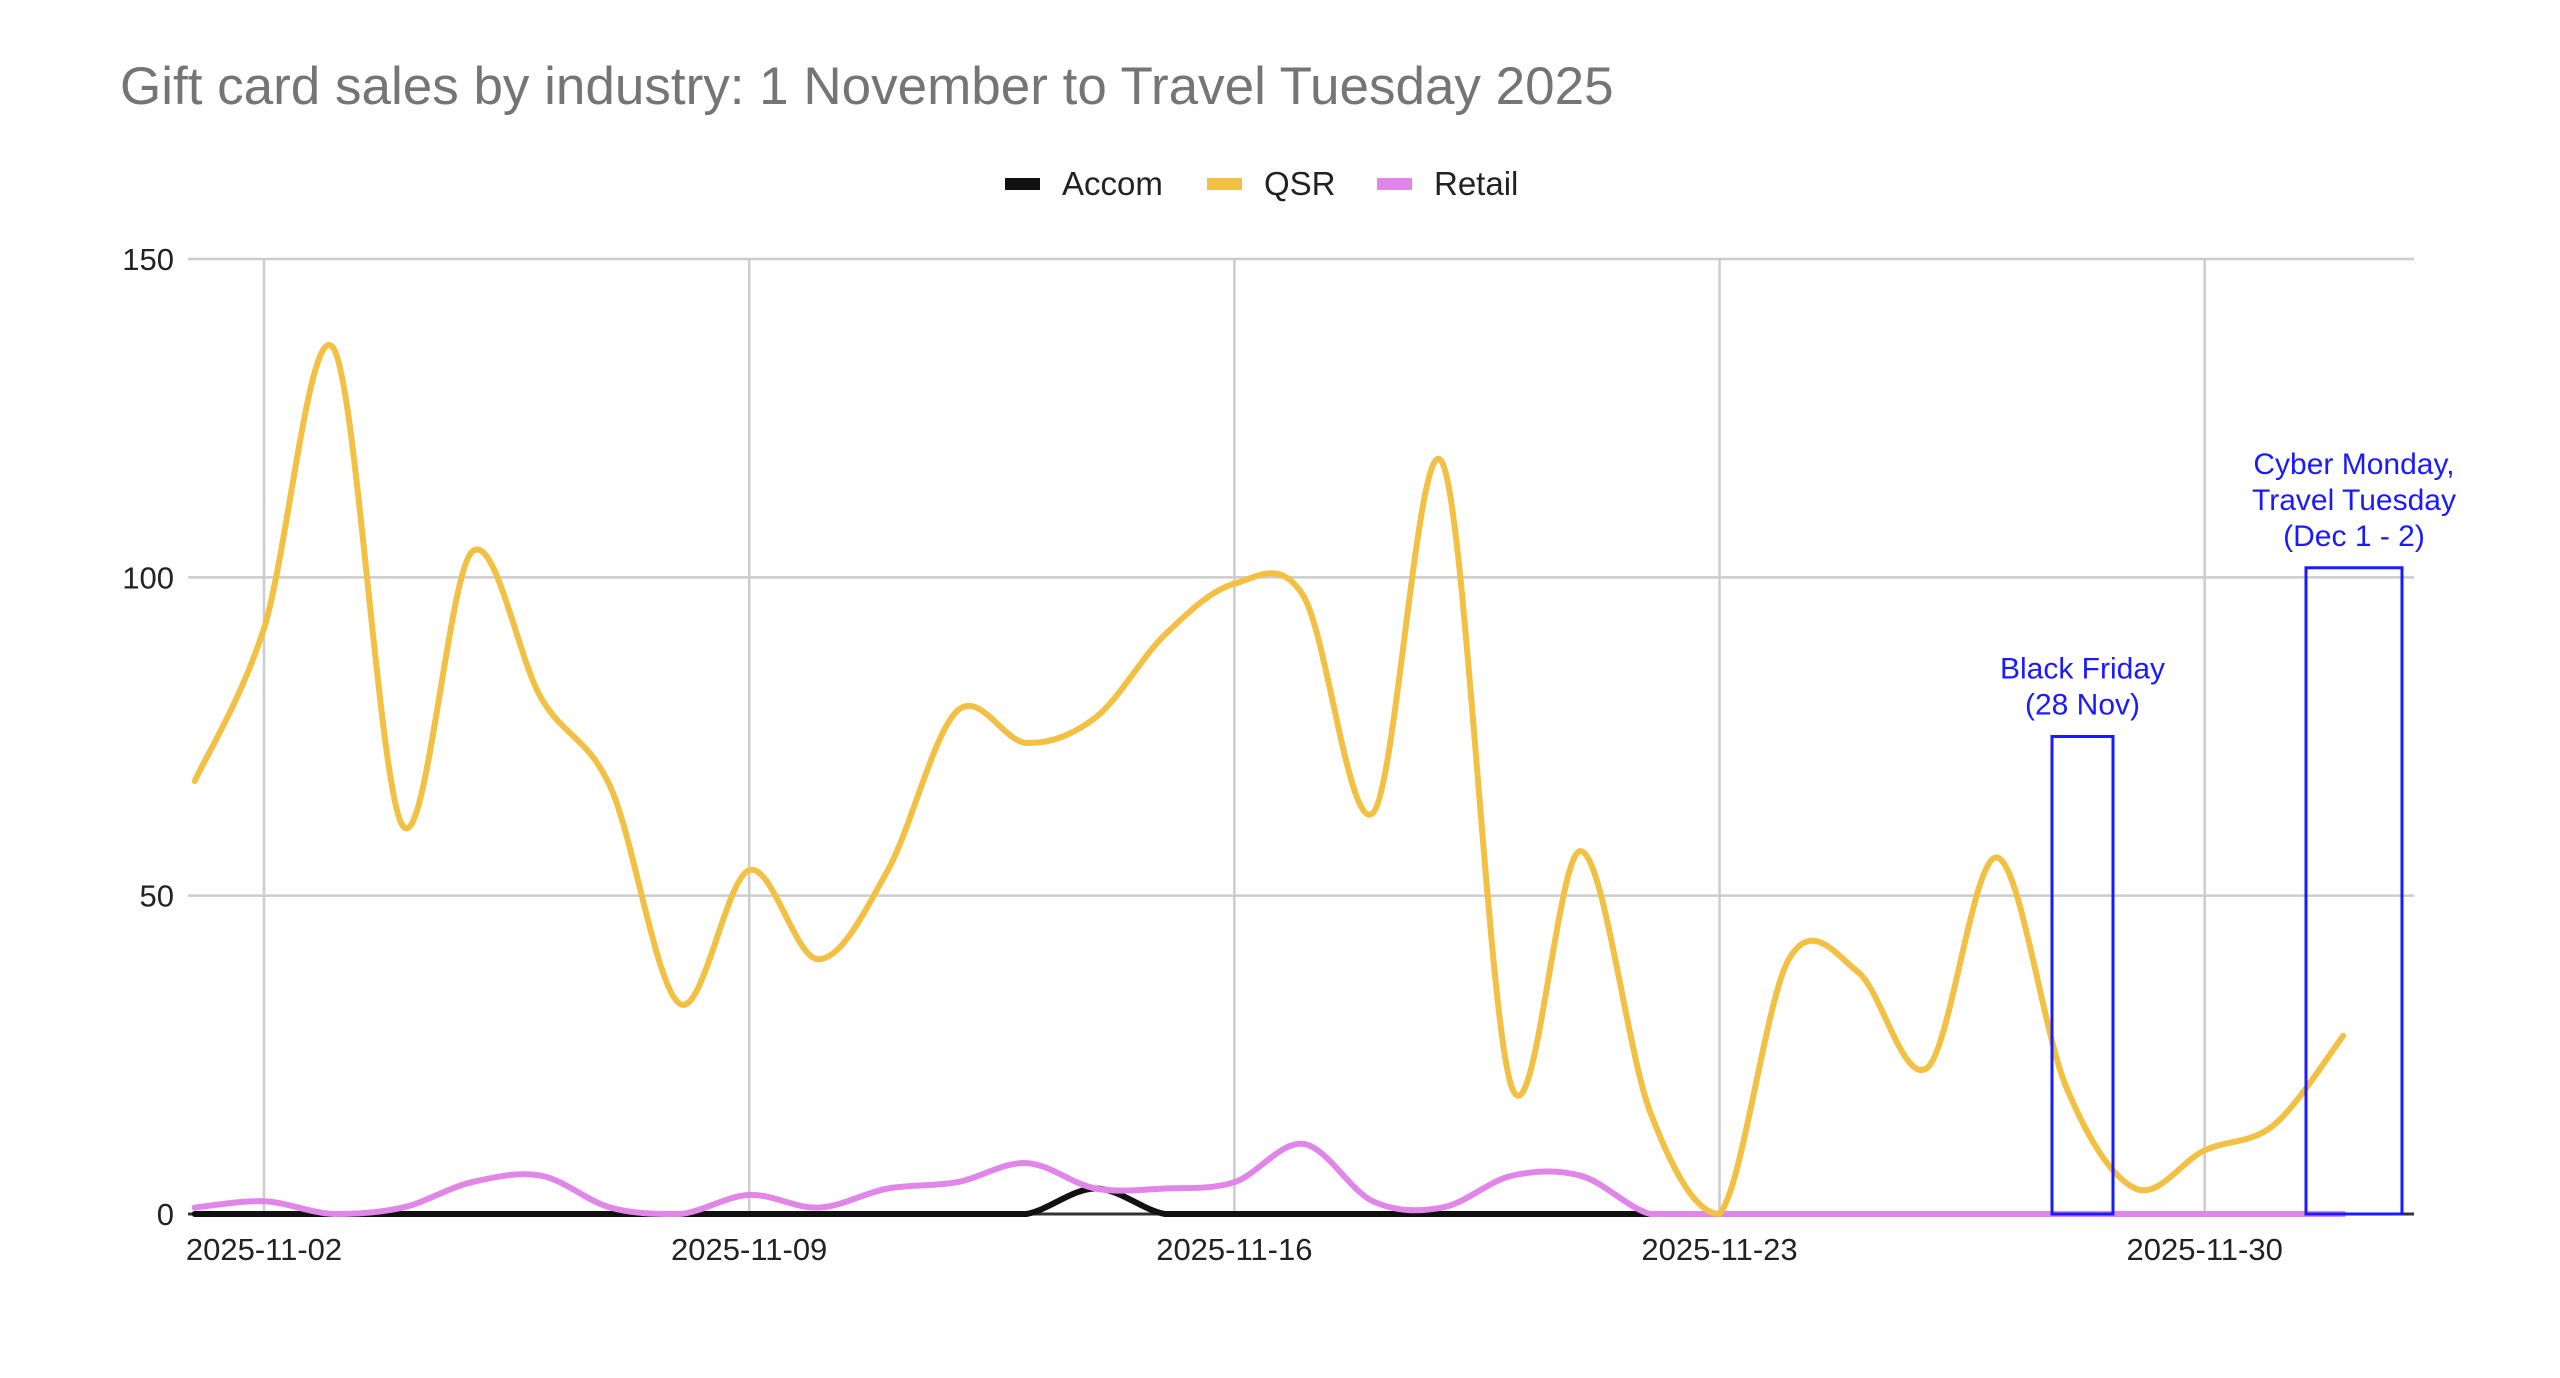 Image resolution: width=2560 pixels, height=1378 pixels. What do you see at coordinates (1719, 1249) in the screenshot?
I see `x-tick-label: 2025-11-23` at bounding box center [1719, 1249].